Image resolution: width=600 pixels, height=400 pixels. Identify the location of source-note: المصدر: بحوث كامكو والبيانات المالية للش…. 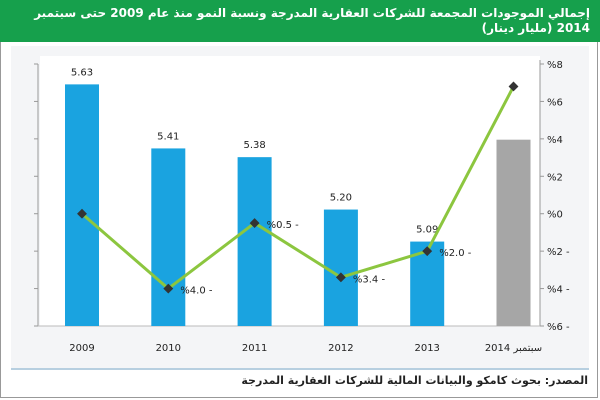
(414, 380).